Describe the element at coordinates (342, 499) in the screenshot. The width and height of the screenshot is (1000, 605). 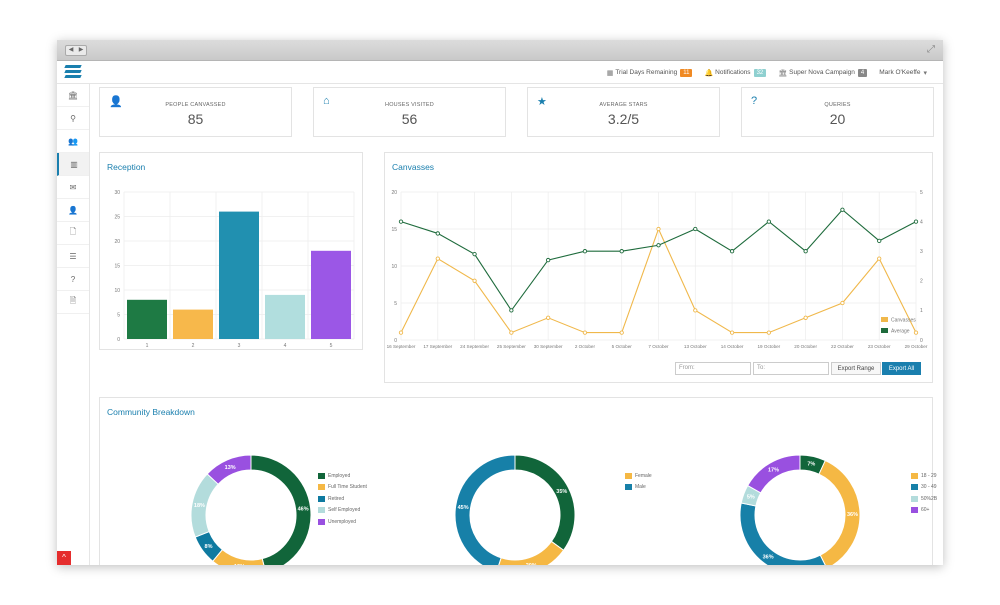
I see `legend-item: Retired` at that location.